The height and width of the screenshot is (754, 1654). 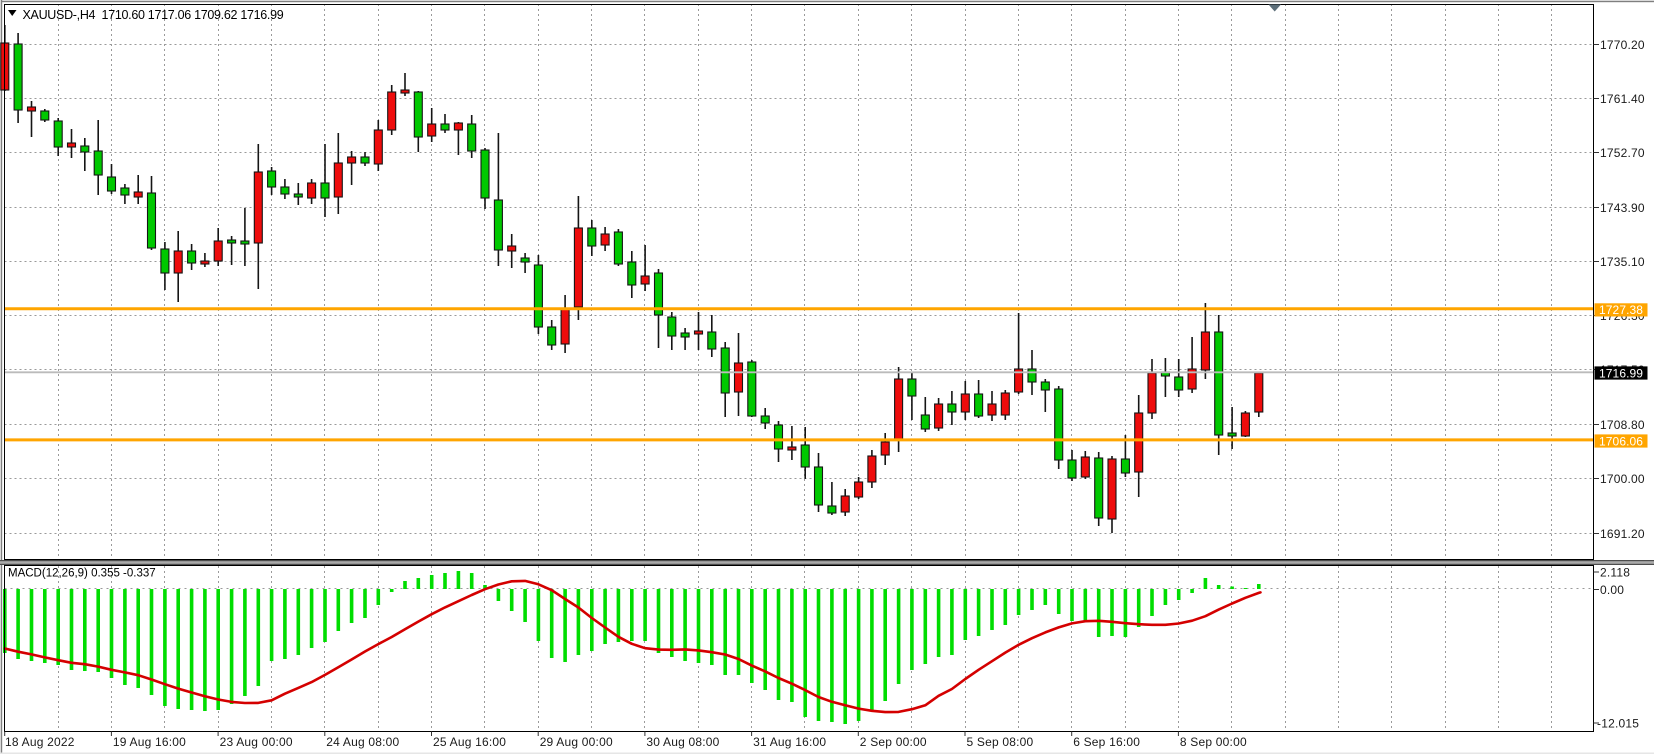 What do you see at coordinates (1622, 45) in the screenshot?
I see `svg-text: 1770.20` at bounding box center [1622, 45].